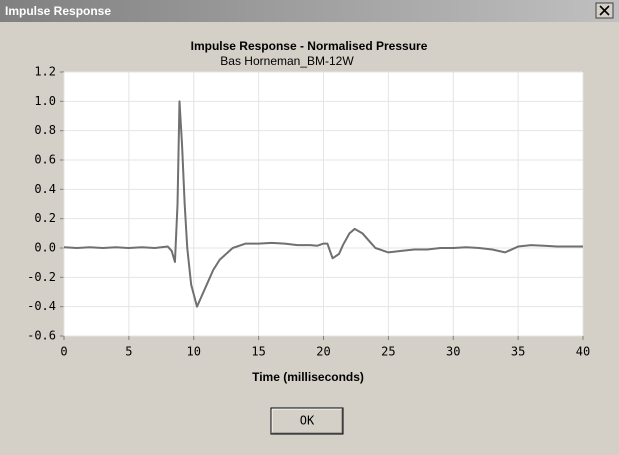 This screenshot has width=619, height=455. What do you see at coordinates (128, 352) in the screenshot?
I see `x-tick-label: 5` at bounding box center [128, 352].